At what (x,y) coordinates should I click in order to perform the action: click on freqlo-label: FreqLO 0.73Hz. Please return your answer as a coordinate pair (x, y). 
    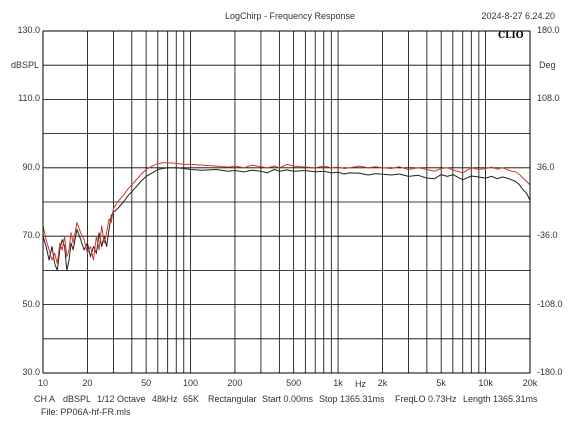
    Looking at the image, I should click on (426, 399).